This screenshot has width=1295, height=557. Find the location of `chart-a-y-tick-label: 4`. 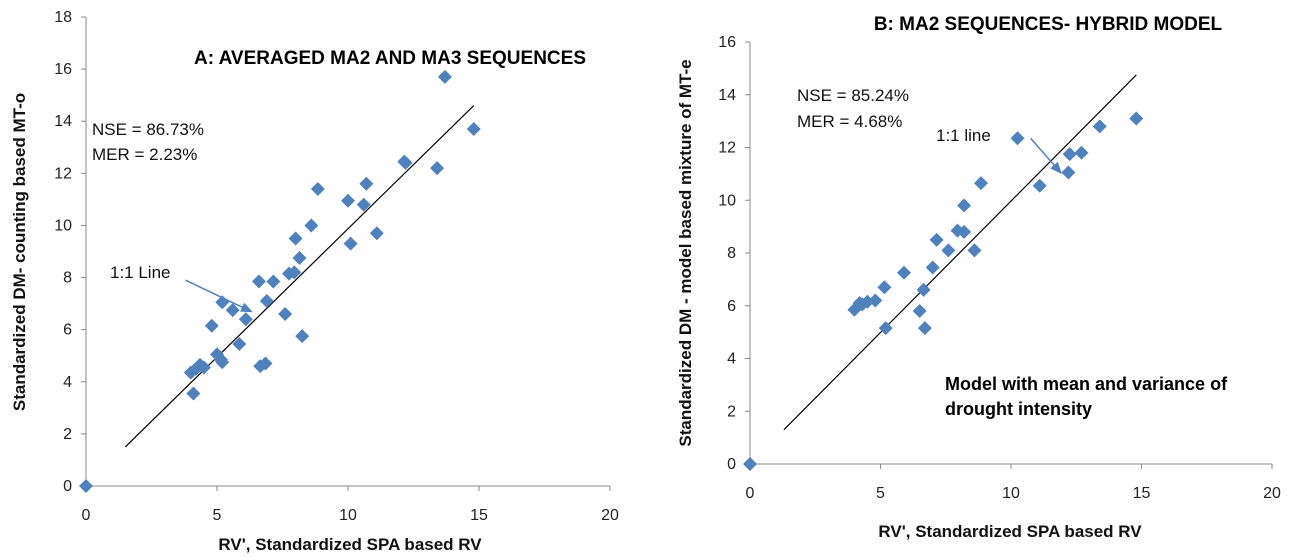

chart-a-y-tick-label: 4 is located at coordinates (67, 382).